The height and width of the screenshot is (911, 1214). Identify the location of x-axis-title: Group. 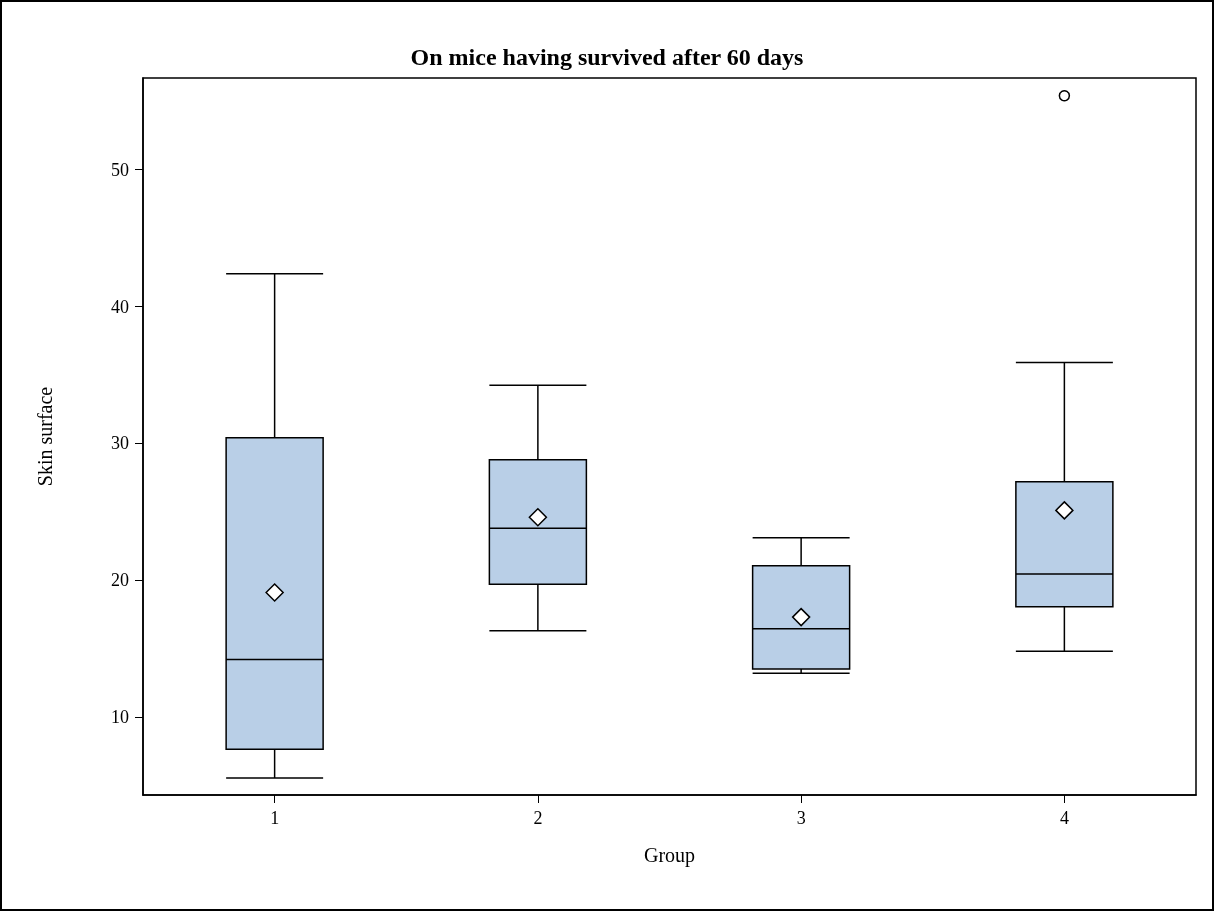
(669, 855).